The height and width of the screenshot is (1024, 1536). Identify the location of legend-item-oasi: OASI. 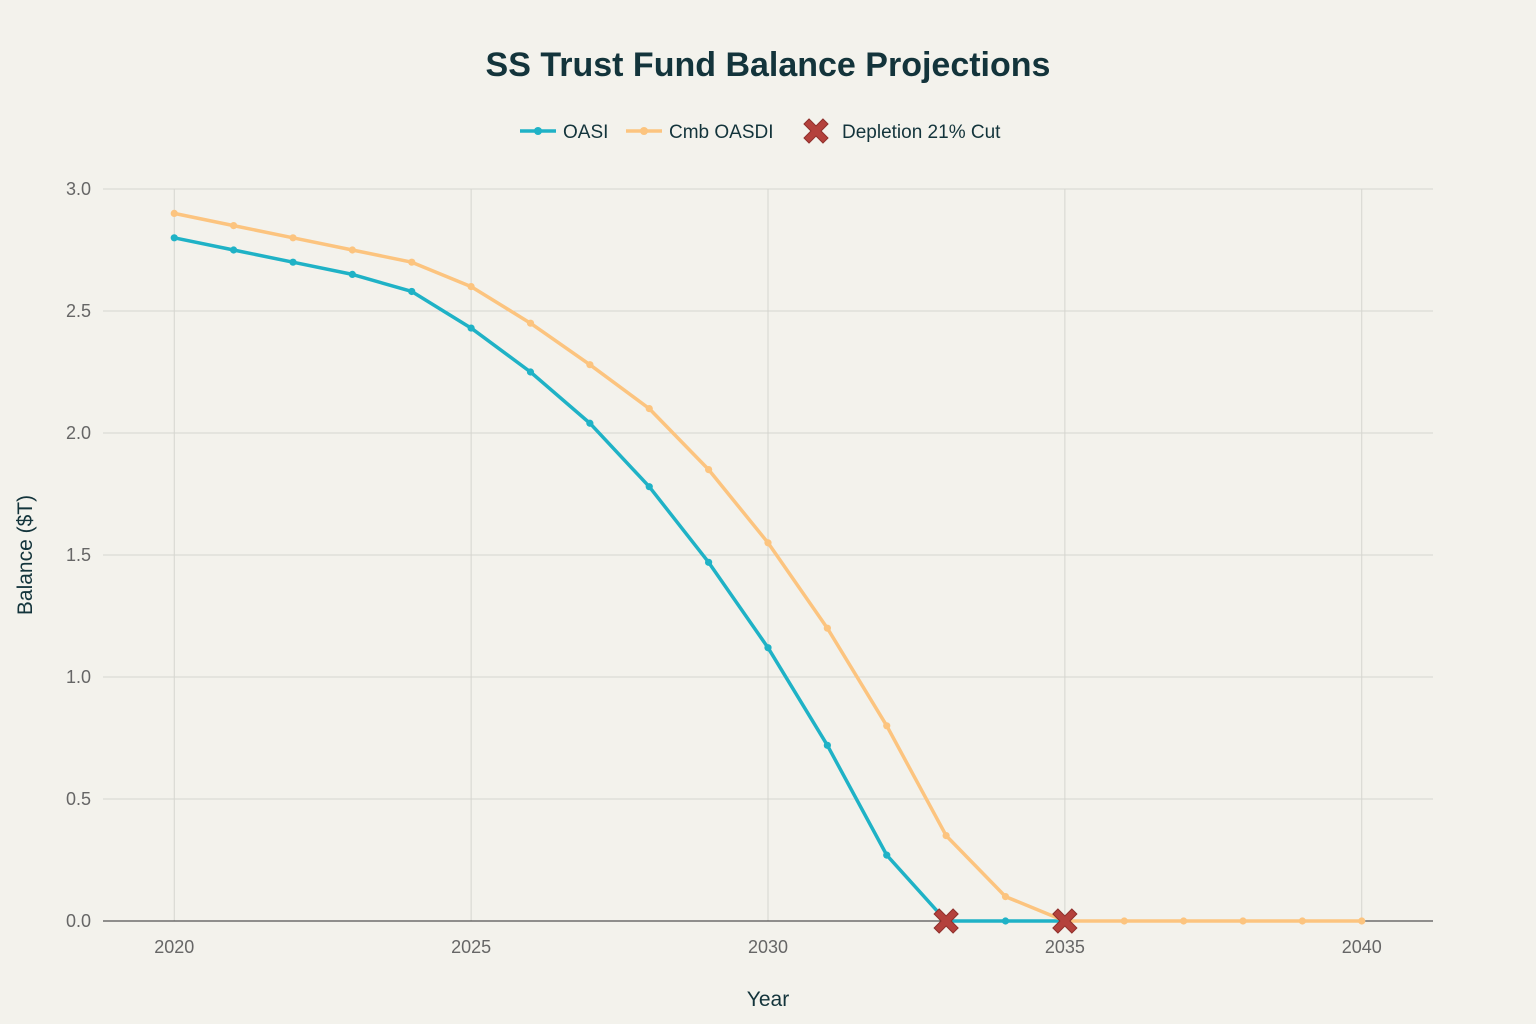
(564, 132).